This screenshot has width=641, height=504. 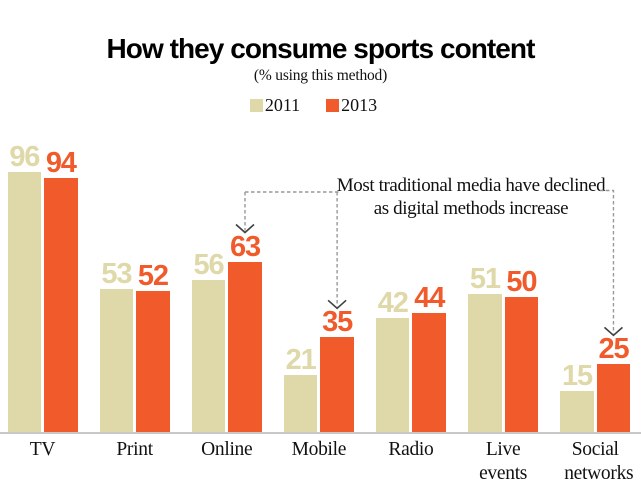 What do you see at coordinates (227, 449) in the screenshot?
I see `category-label-online: Online` at bounding box center [227, 449].